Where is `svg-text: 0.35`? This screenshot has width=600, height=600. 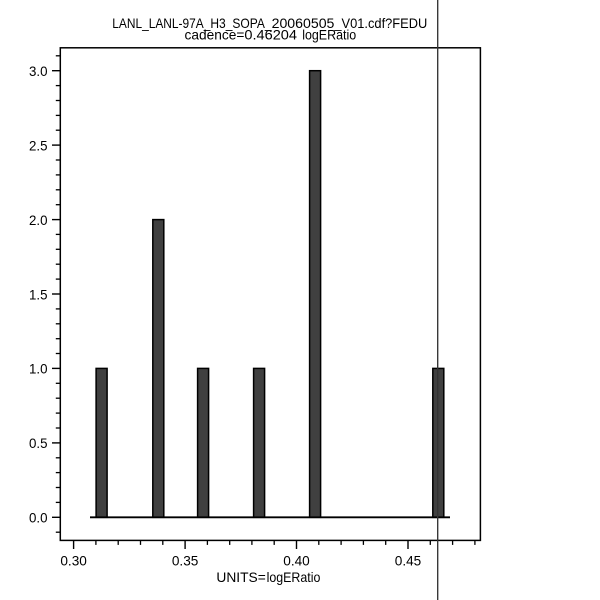
svg-text: 0.35 is located at coordinates (185, 560).